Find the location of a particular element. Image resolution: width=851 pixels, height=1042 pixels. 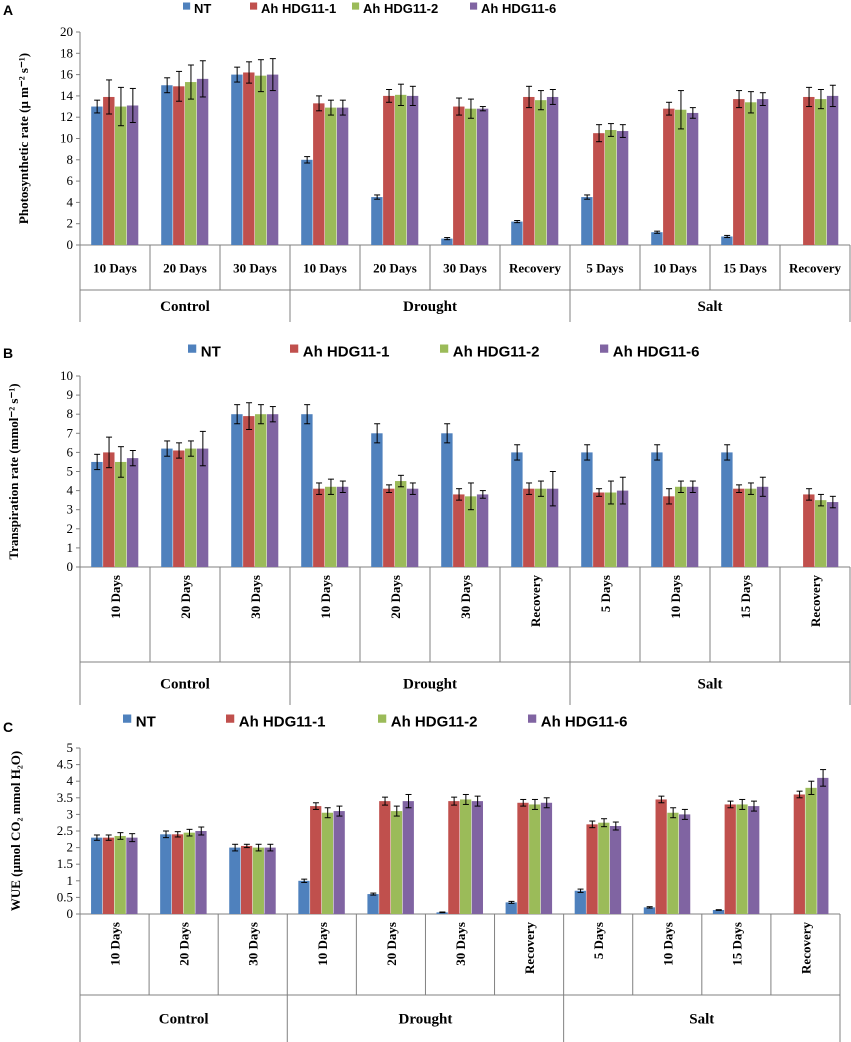

panel-b-y-tick-label: 6 is located at coordinates (70, 451).